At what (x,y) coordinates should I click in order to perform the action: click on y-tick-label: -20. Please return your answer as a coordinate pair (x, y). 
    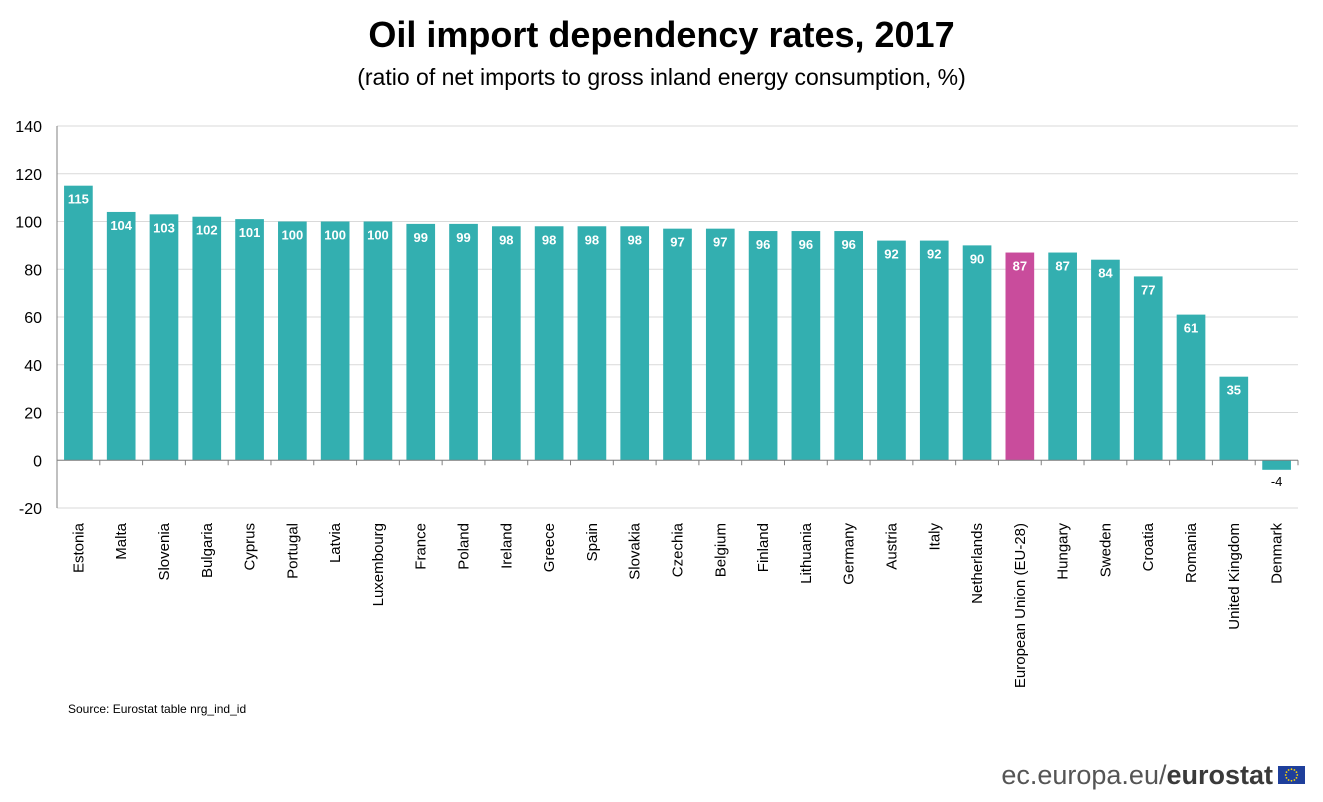
    Looking at the image, I should click on (30, 509).